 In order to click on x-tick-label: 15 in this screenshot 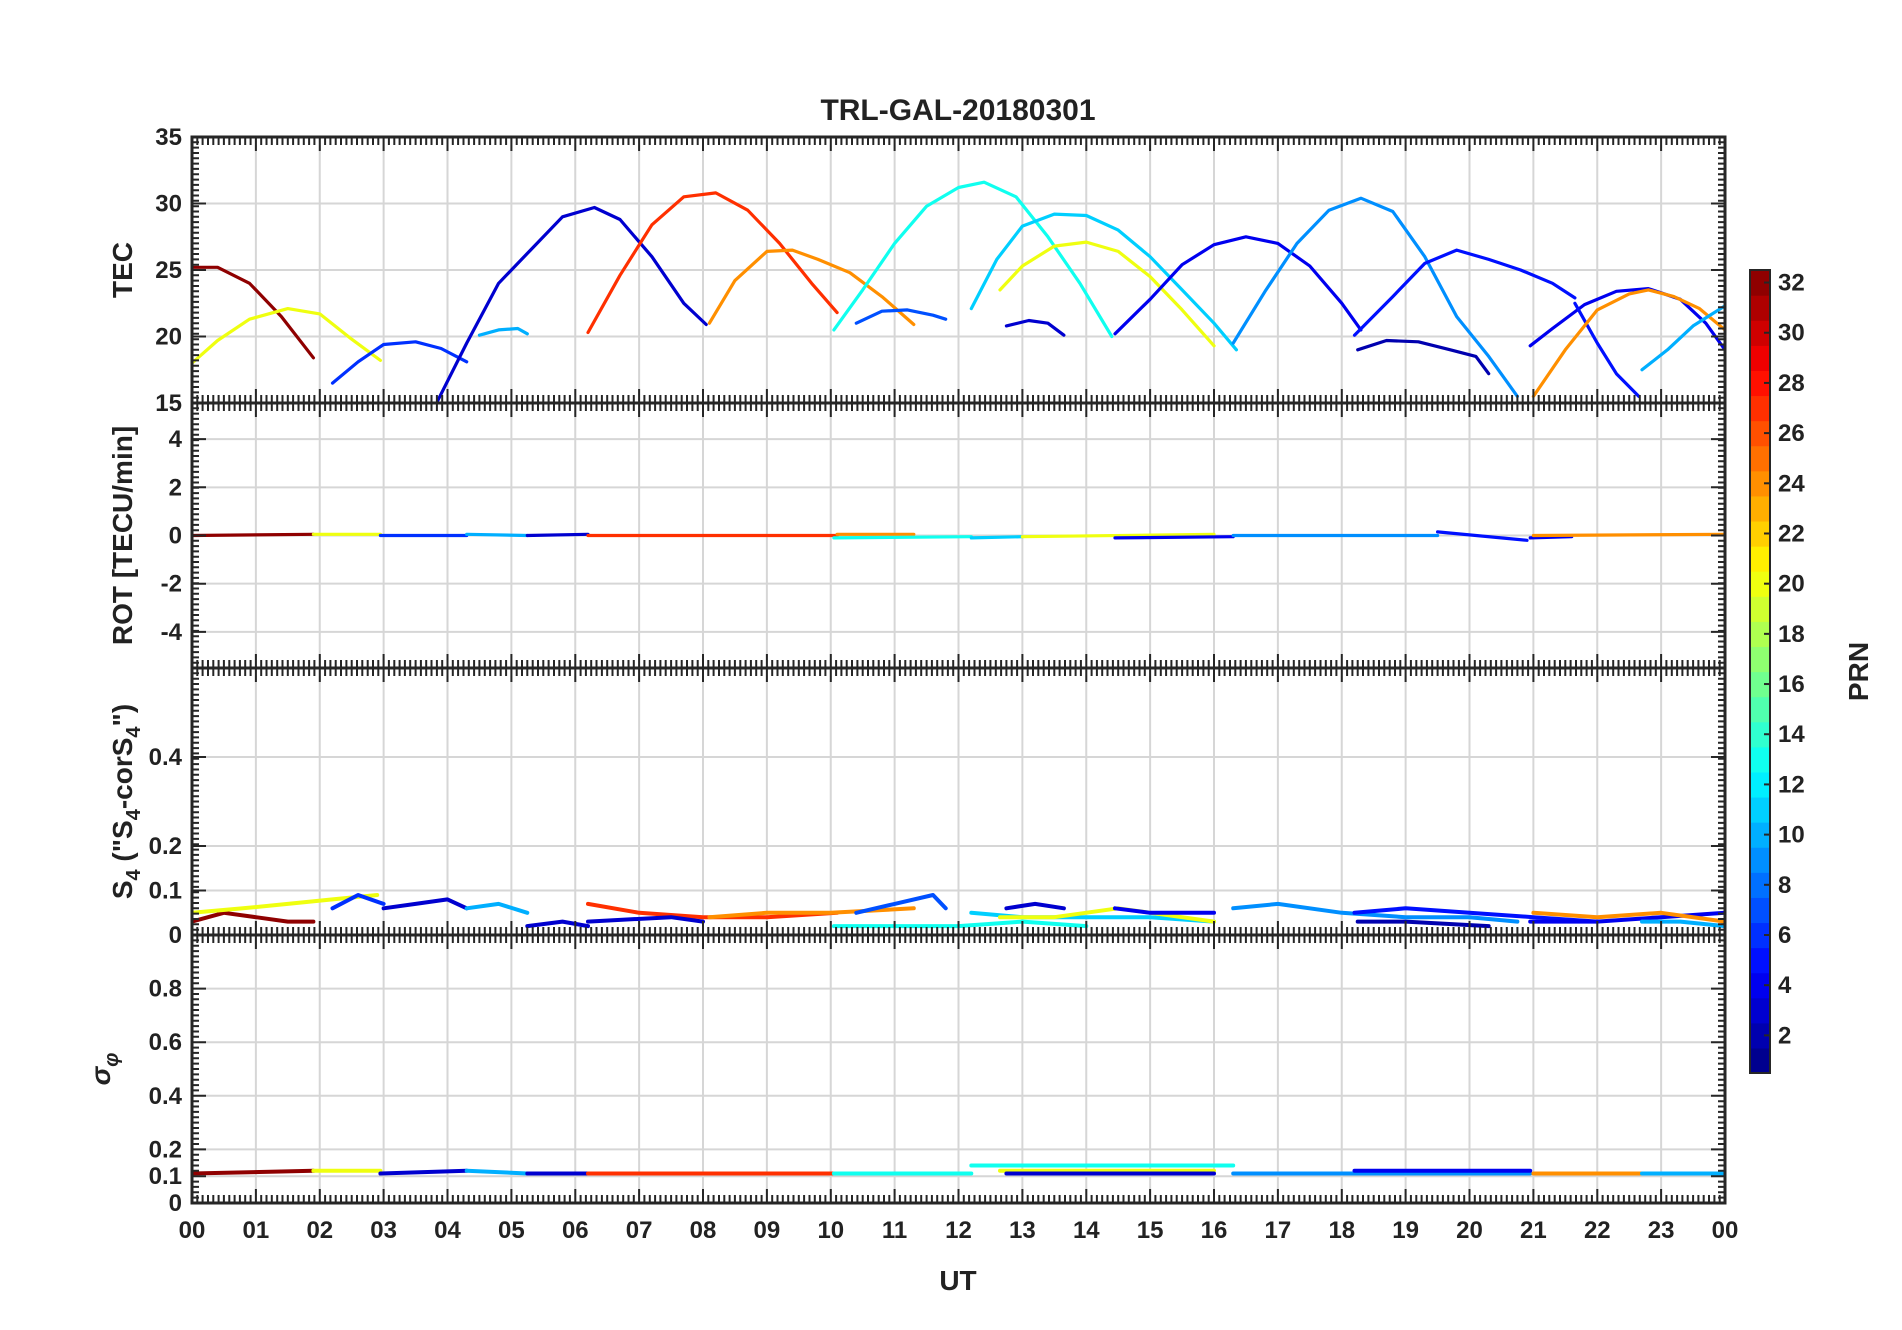, I will do `click(1150, 1230)`.